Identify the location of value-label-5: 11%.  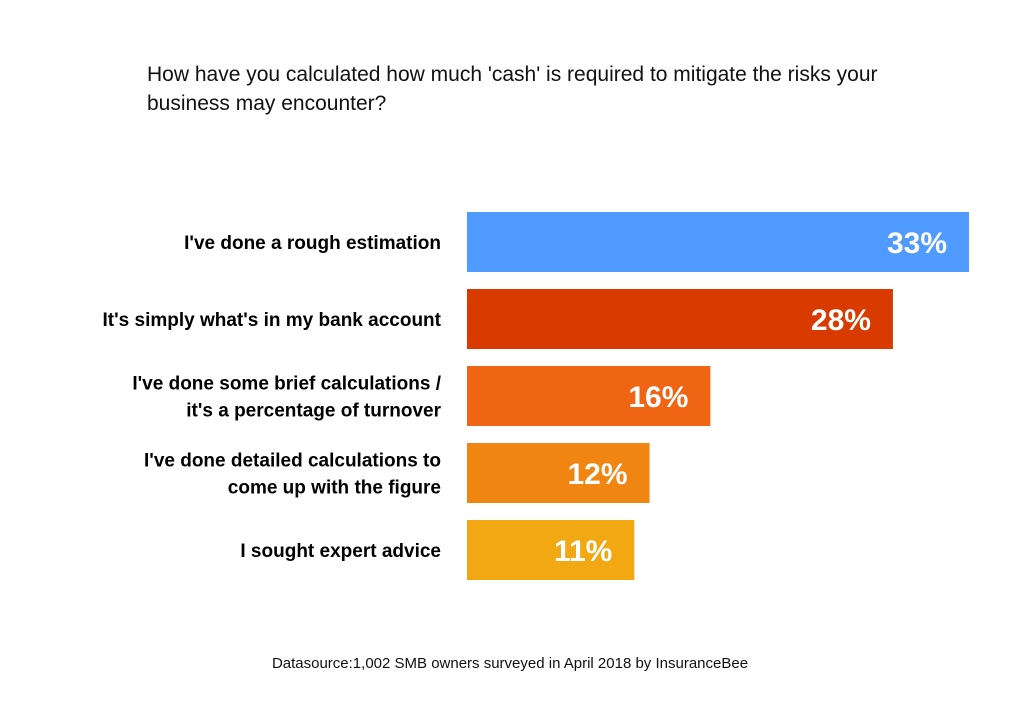
(583, 551).